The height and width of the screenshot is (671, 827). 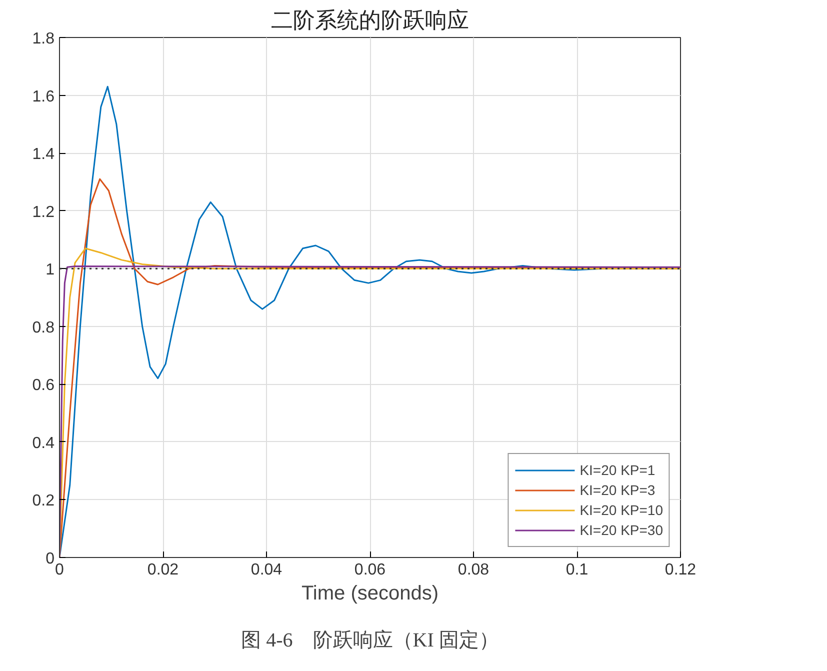 I want to click on legend-label: KI=20 KP=10, so click(x=621, y=510).